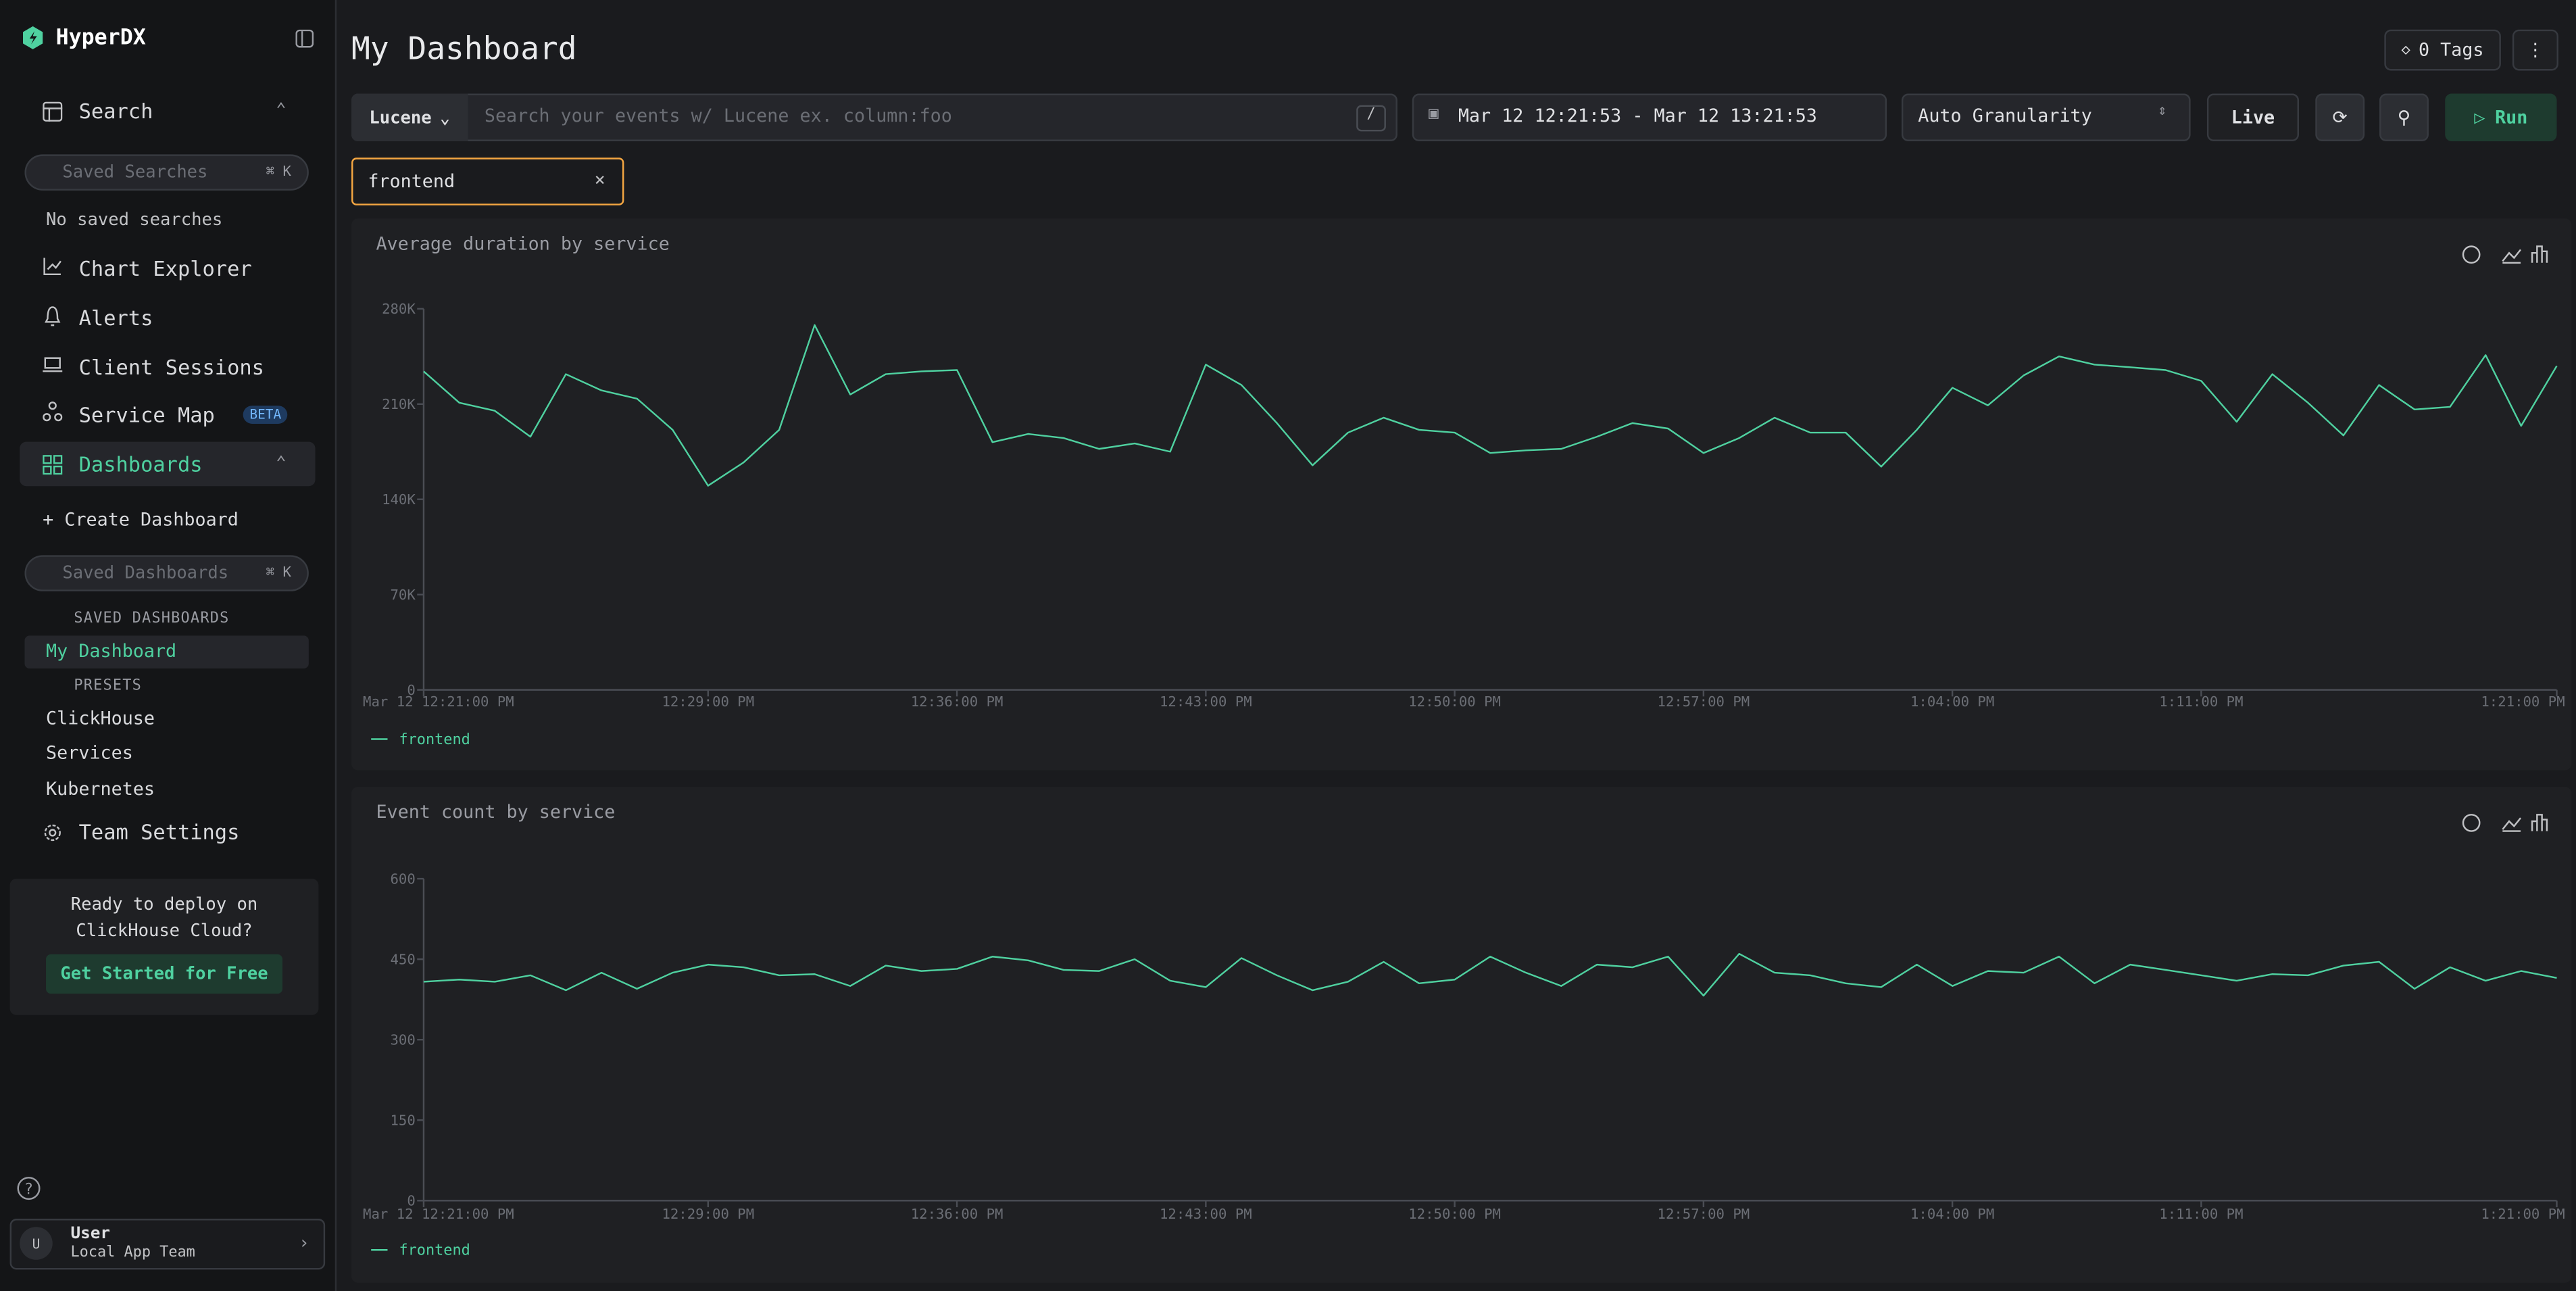 This screenshot has width=2576, height=1291. I want to click on run-label: Run, so click(2512, 117).